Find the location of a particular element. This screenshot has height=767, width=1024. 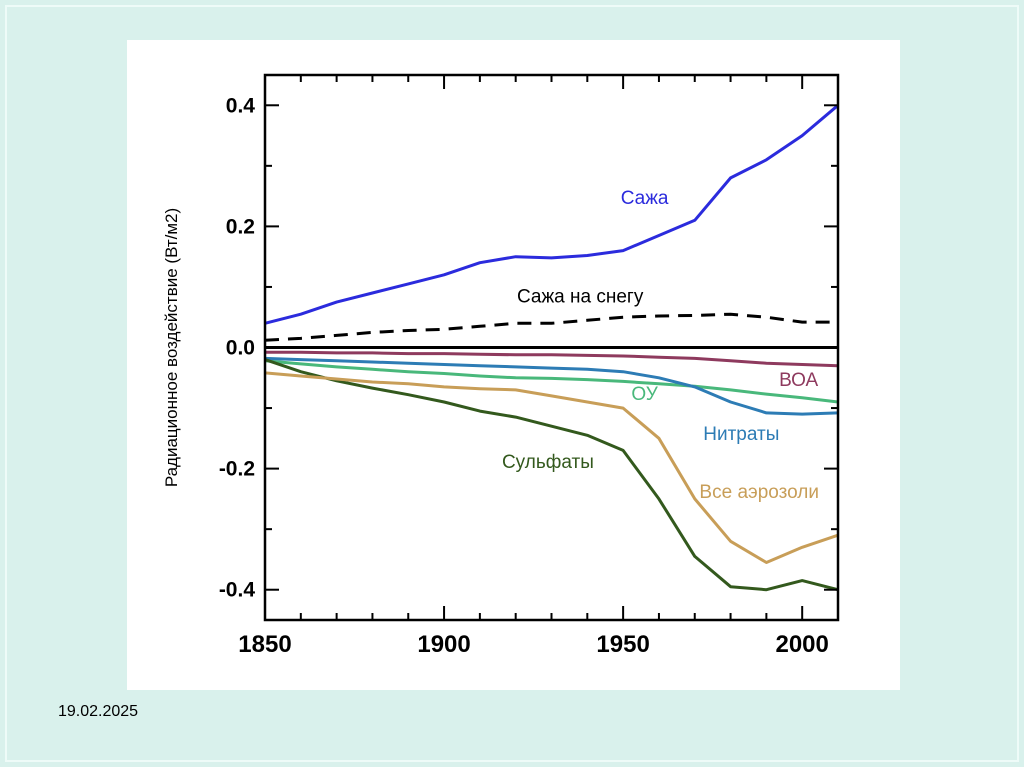

y-tick-label: 0.4 is located at coordinates (241, 105).